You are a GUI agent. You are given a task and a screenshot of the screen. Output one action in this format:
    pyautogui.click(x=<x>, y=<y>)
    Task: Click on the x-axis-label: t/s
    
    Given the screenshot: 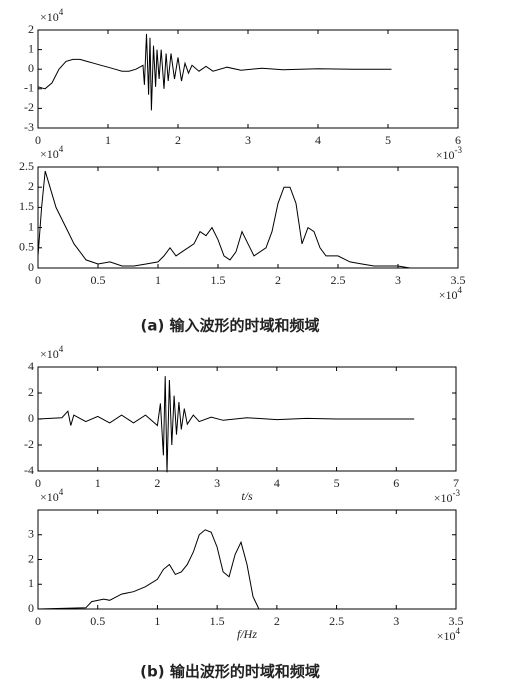 What is the action you would take?
    pyautogui.click(x=247, y=496)
    